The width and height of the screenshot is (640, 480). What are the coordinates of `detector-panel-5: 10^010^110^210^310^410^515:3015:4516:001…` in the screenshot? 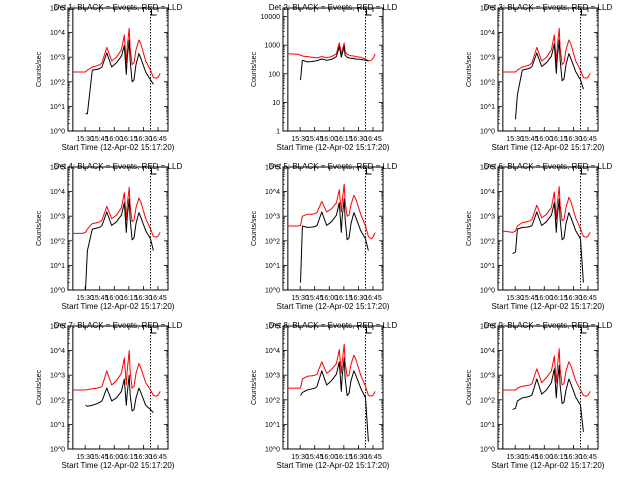 It's located at (324, 236).